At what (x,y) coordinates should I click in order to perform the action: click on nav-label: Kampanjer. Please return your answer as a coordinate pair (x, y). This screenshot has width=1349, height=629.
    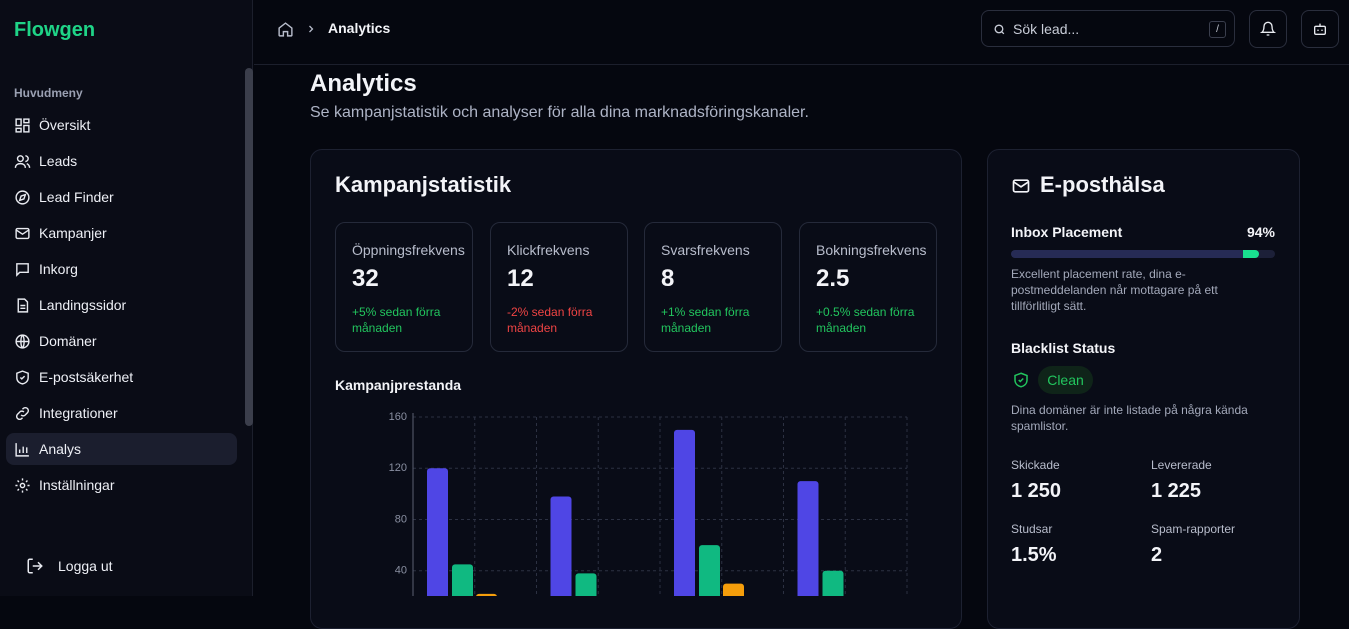
    Looking at the image, I should click on (73, 233).